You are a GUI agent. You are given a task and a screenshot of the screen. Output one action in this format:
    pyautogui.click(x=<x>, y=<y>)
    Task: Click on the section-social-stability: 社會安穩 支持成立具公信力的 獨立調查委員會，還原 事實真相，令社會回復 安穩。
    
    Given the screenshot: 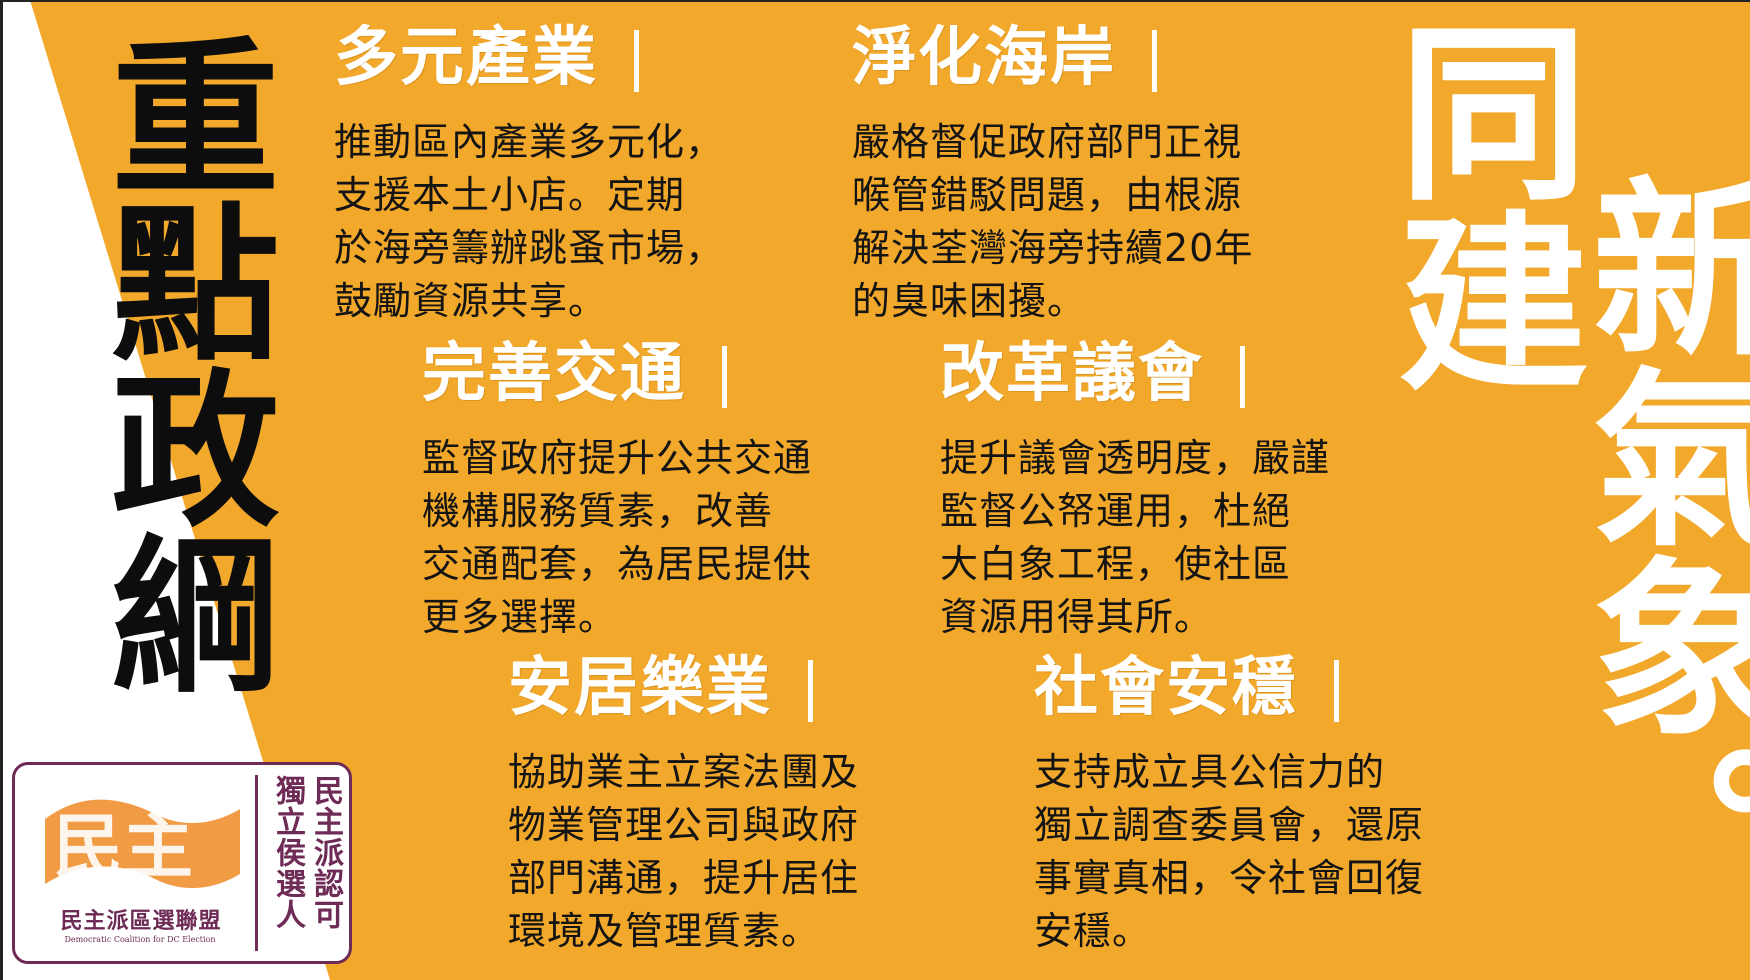 What is the action you would take?
    pyautogui.click(x=1229, y=803)
    